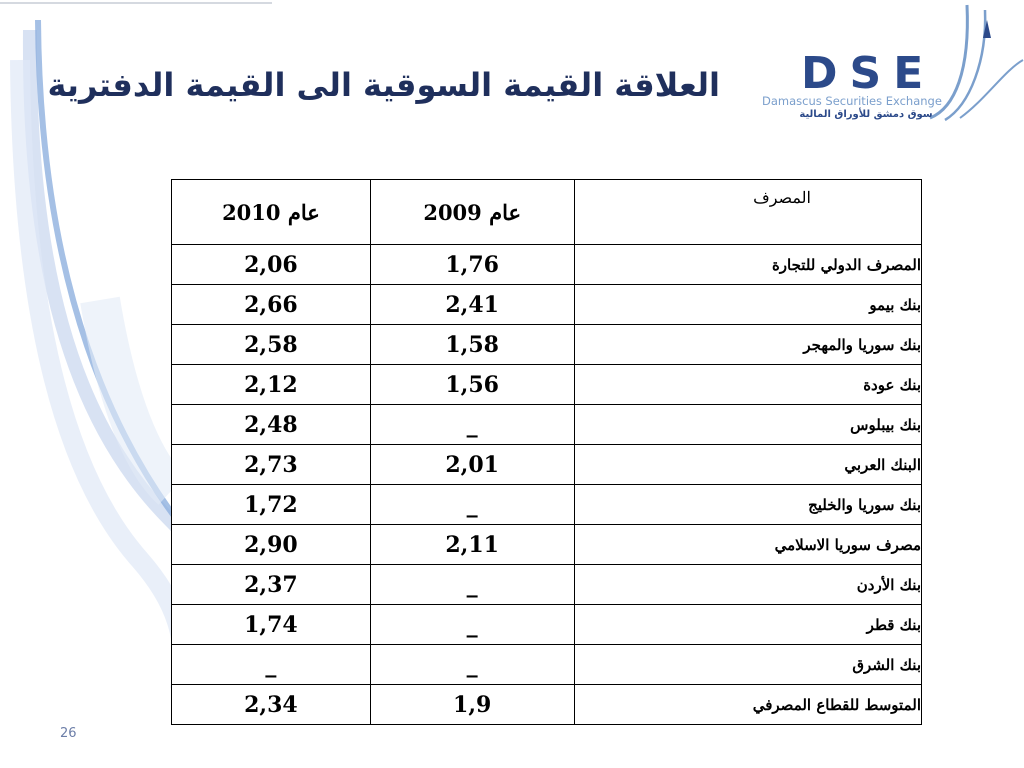  Describe the element at coordinates (748, 584) in the screenshot. I see `bank-name-cell: بنك الأردن` at that location.